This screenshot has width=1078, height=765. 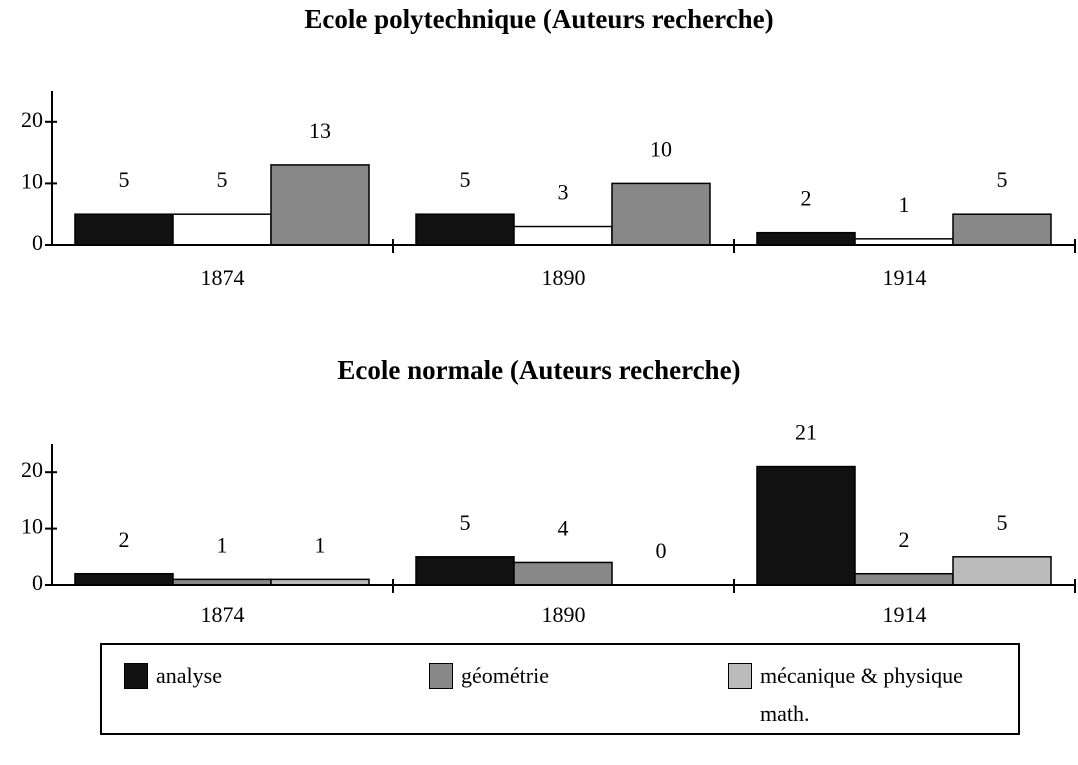 I want to click on legend-item: analyse, so click(x=240, y=679).